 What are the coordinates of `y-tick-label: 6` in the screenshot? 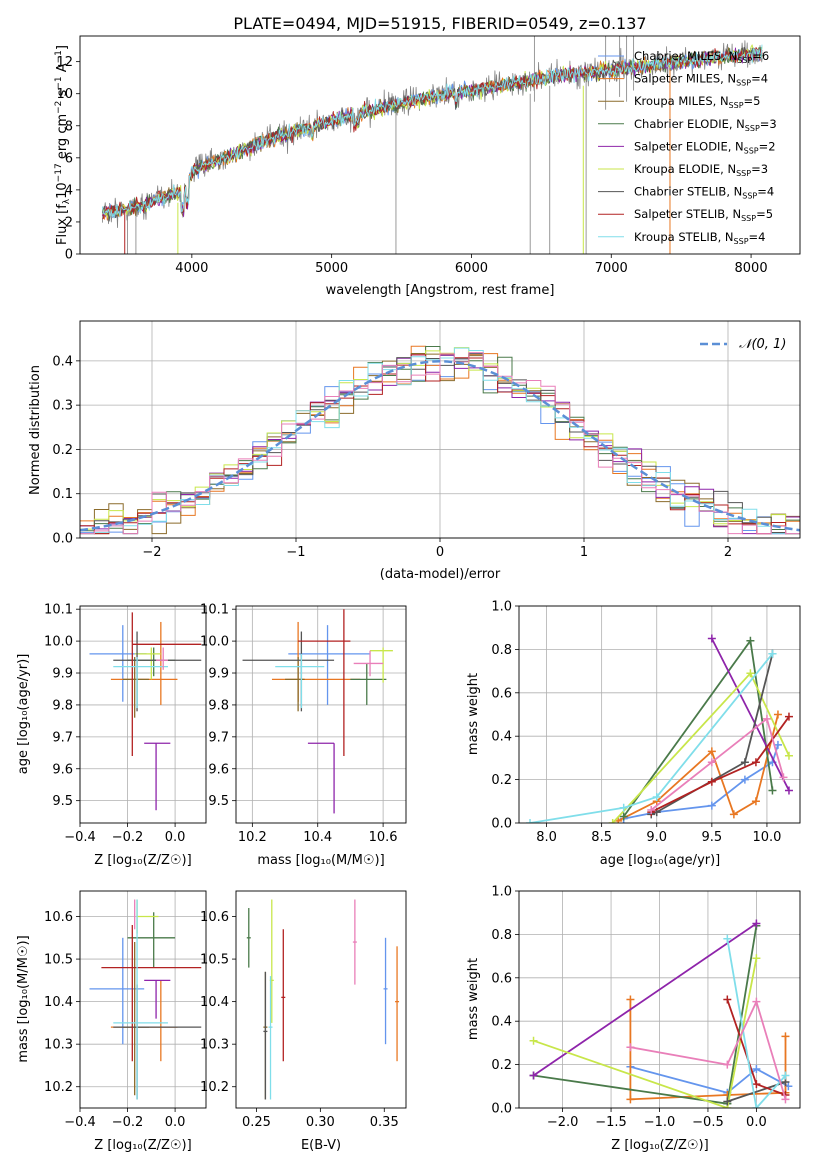 It's located at (69, 158).